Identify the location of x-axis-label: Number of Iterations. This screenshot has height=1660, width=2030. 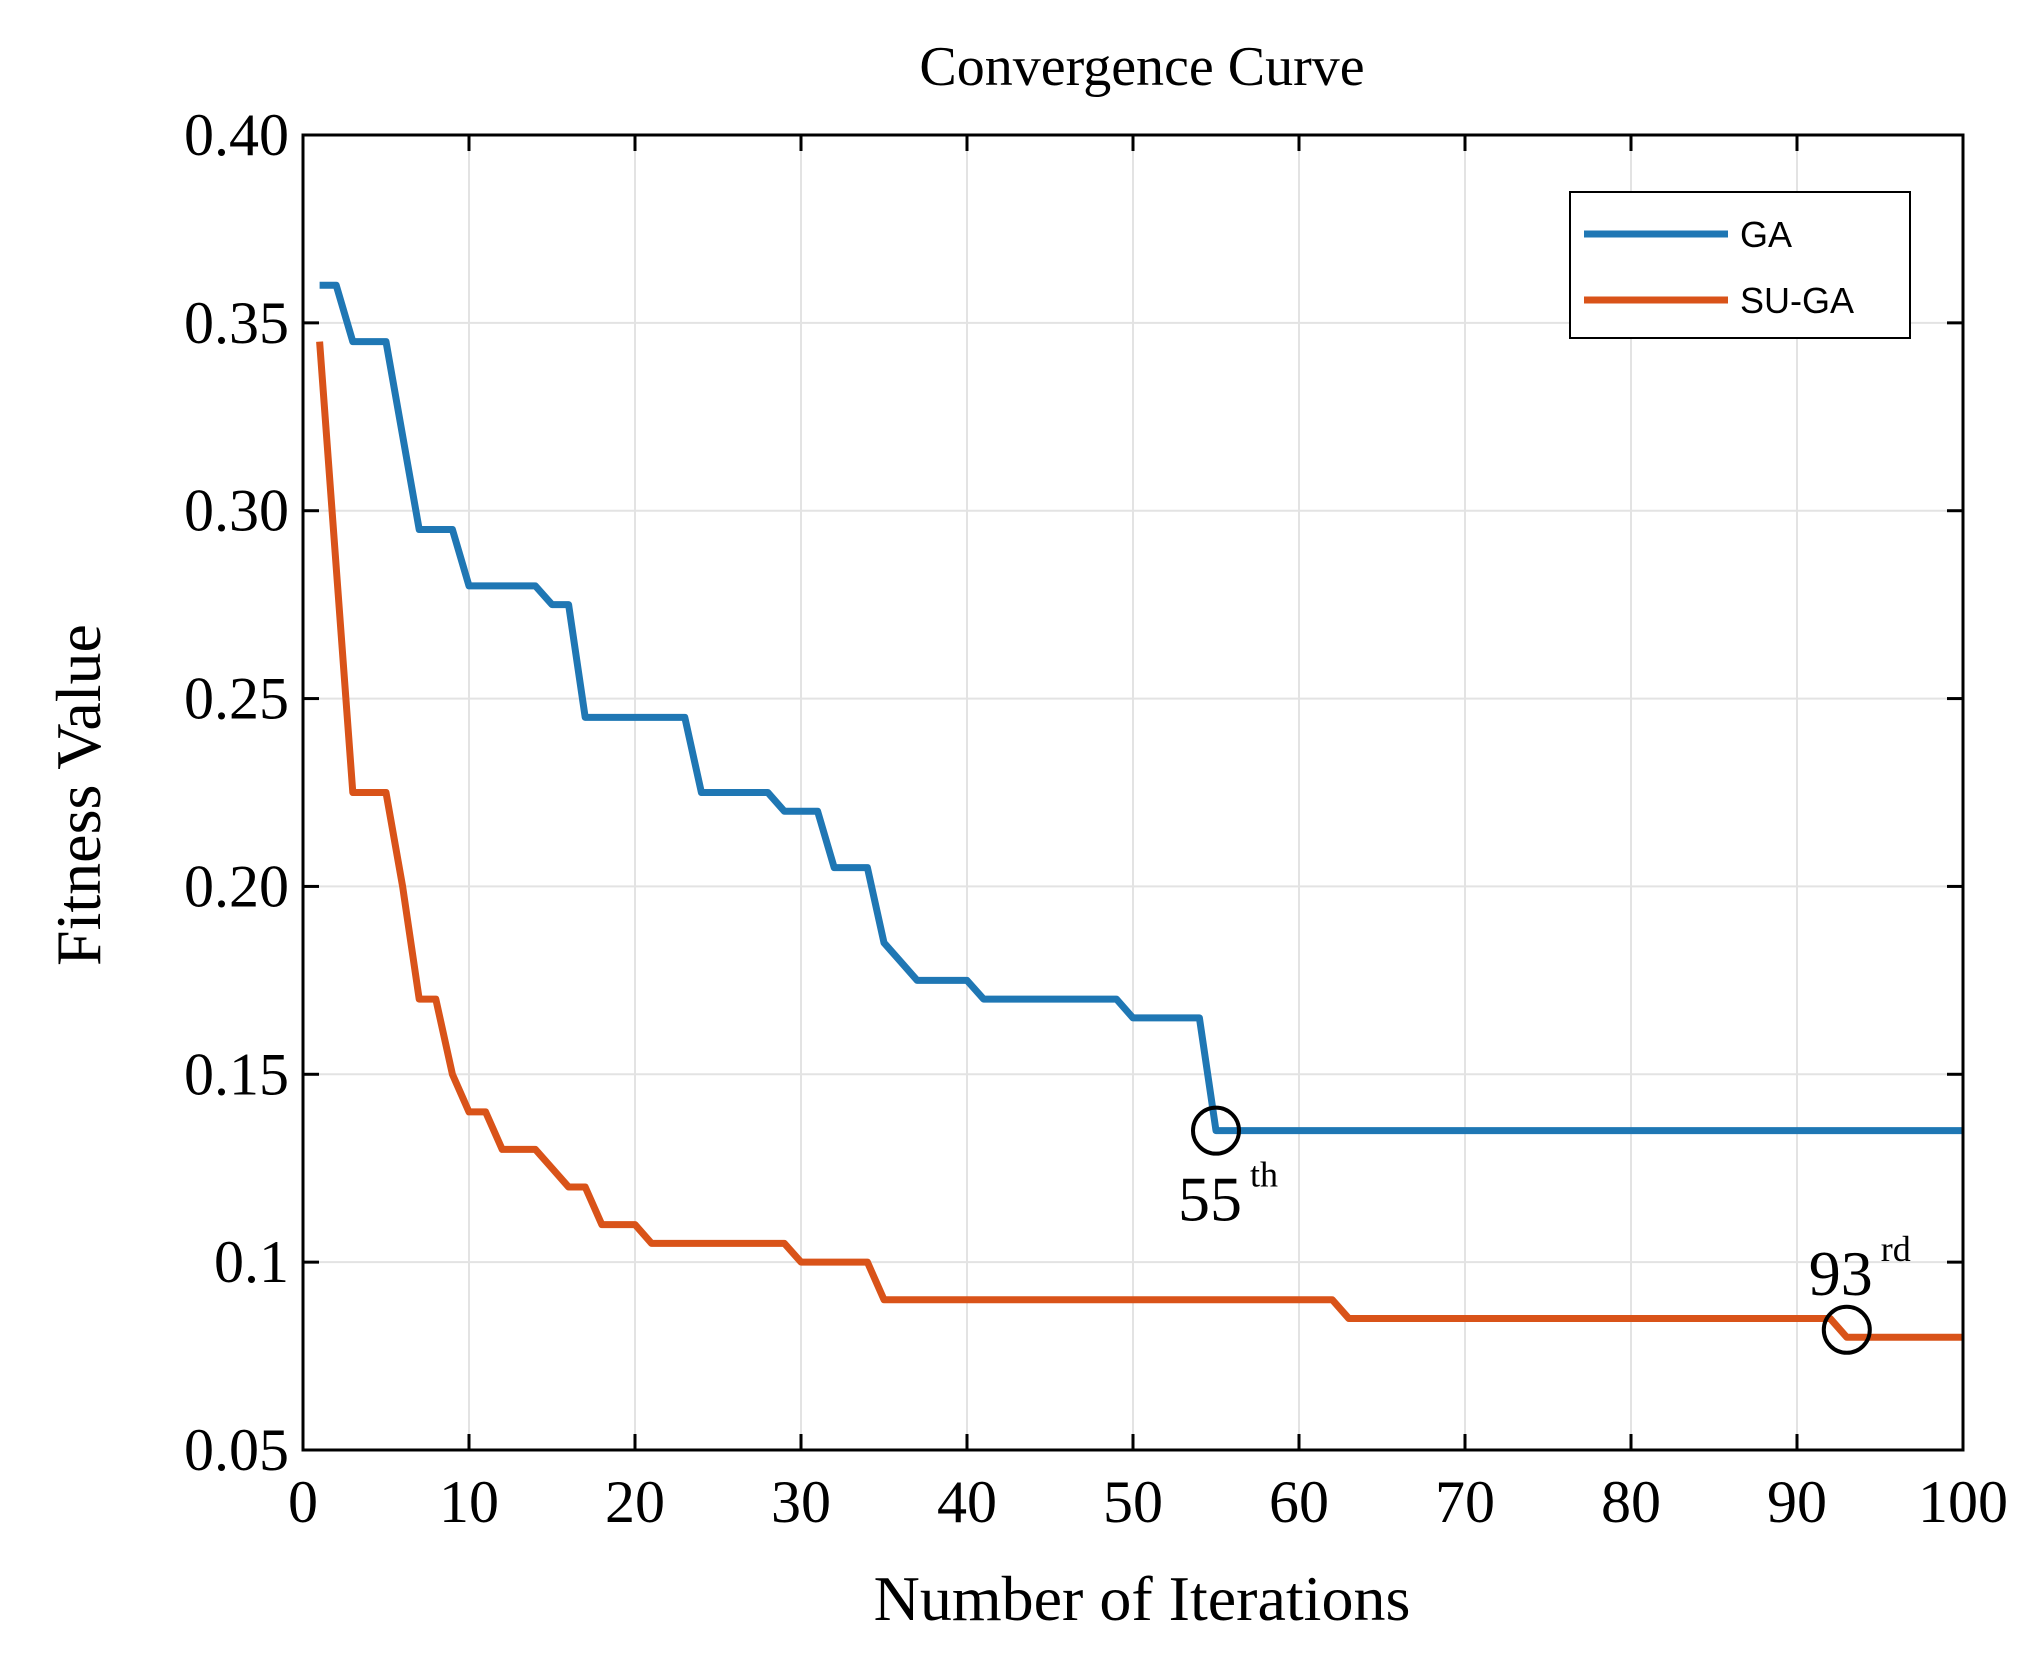
(1142, 1598).